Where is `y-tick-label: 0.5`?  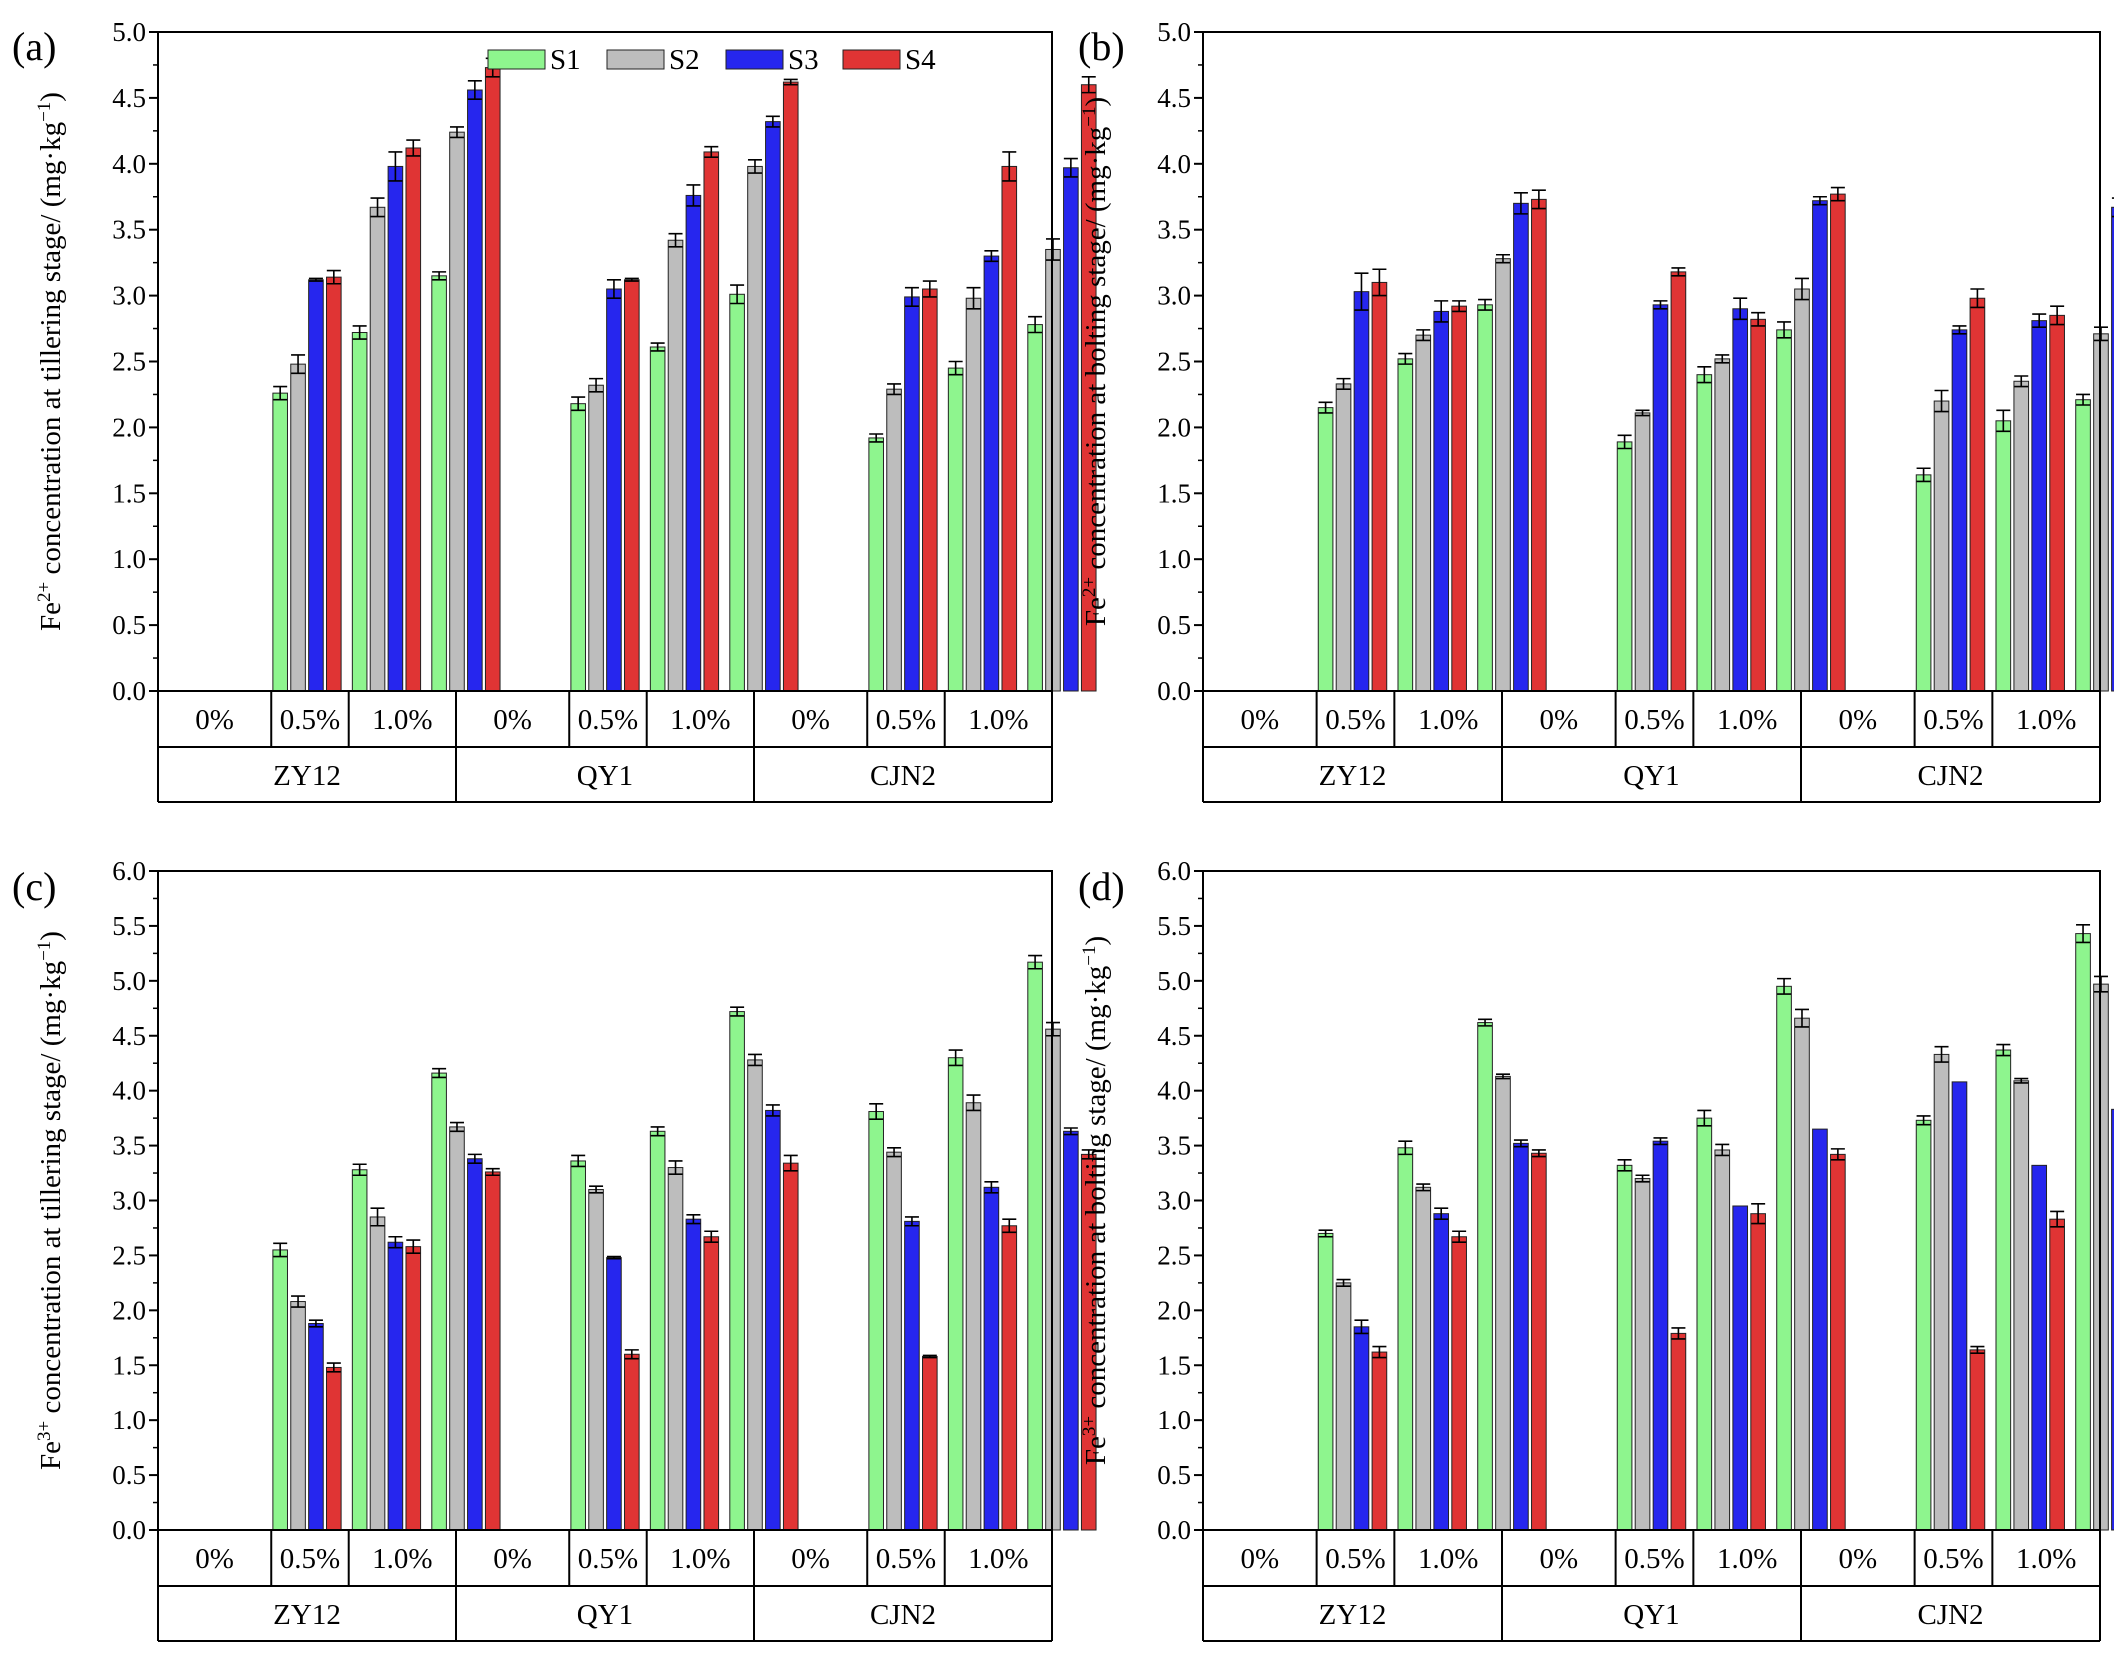 y-tick-label: 0.5 is located at coordinates (129, 625).